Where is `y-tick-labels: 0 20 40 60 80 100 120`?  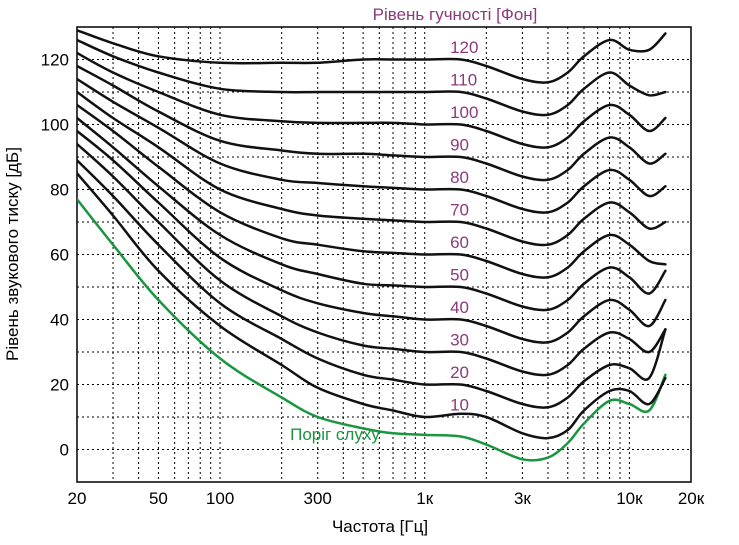 y-tick-labels: 0 20 40 60 80 100 120 is located at coordinates (55, 255).